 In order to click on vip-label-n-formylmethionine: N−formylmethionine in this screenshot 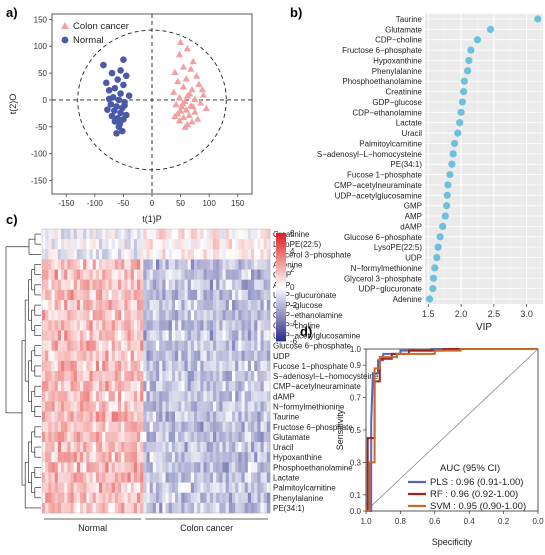, I will do `click(387, 268)`.